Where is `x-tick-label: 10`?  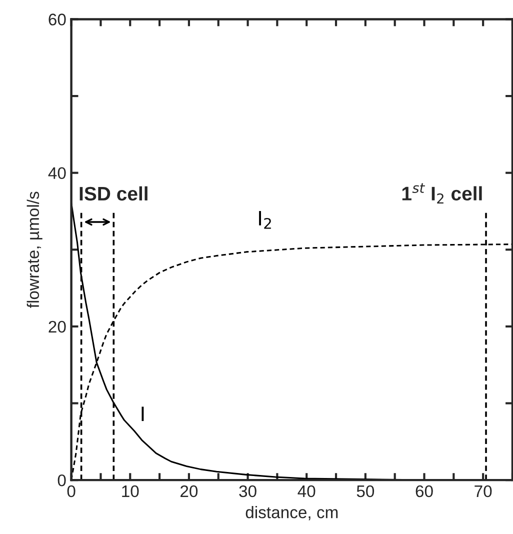 x-tick-label: 10 is located at coordinates (130, 491).